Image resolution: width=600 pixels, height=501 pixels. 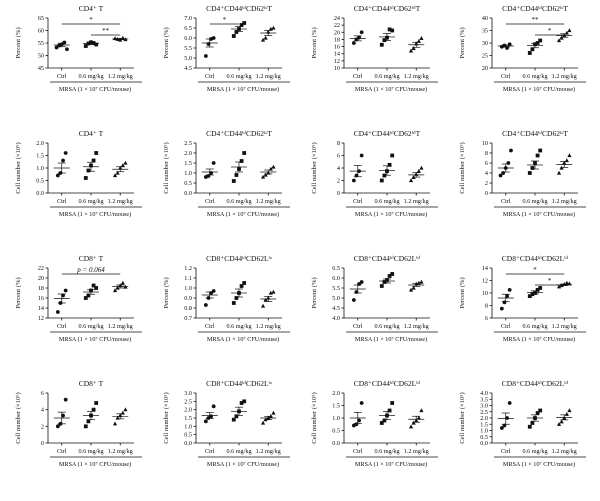 I want to click on panel-title: CD4⁺CD44ʰⁱCD62ʰⁱT, so click(x=387, y=133).